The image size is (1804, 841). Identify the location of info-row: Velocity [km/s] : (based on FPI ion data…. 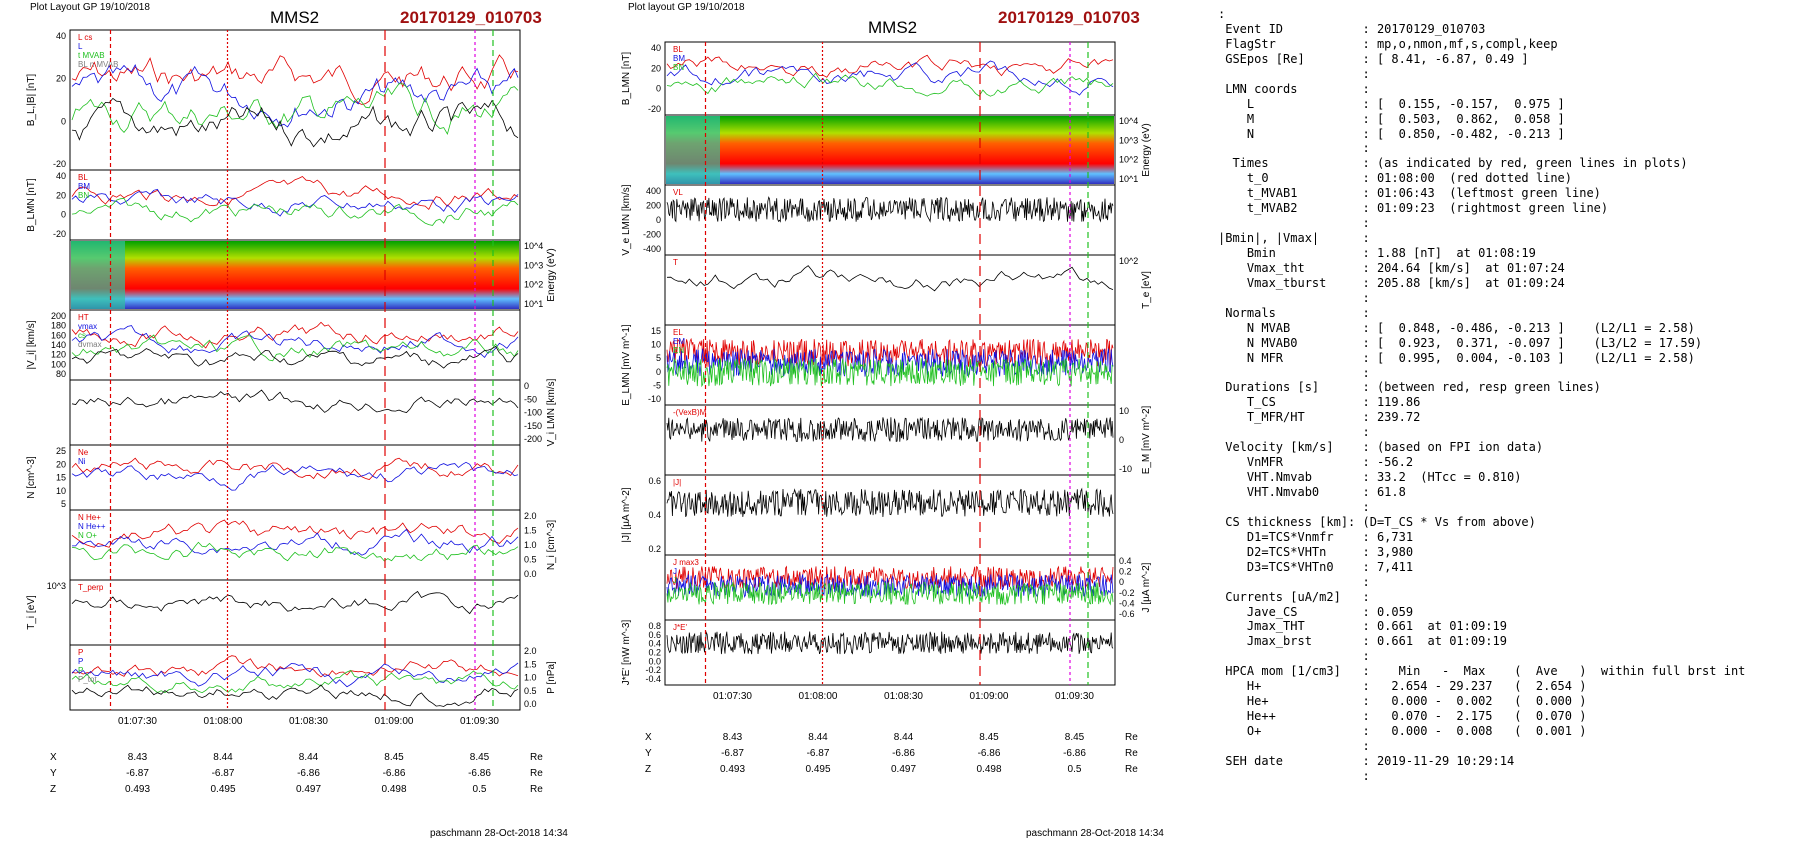
(1381, 447).